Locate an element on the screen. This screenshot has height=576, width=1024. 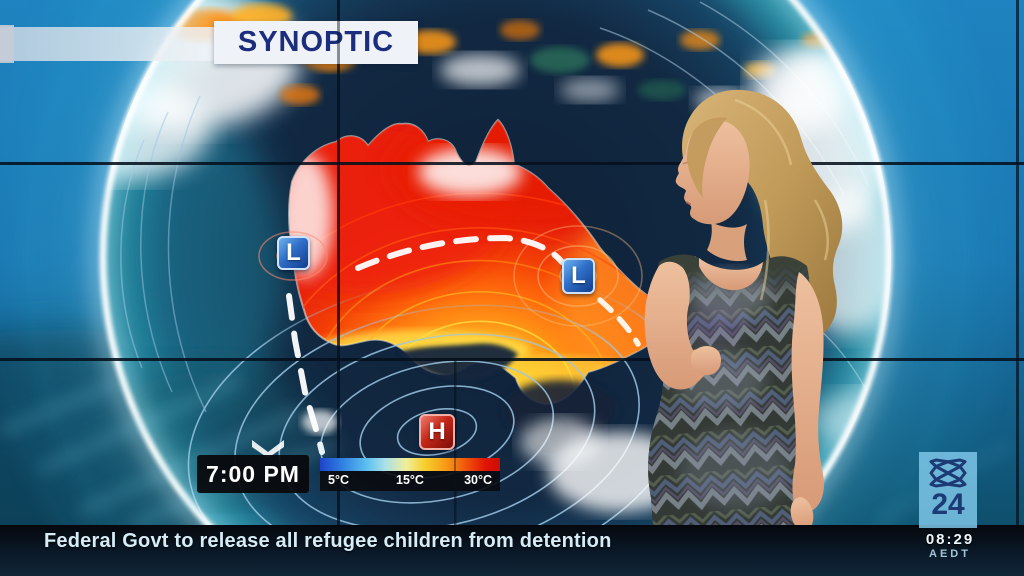
banner-tail-strip is located at coordinates (112, 44).